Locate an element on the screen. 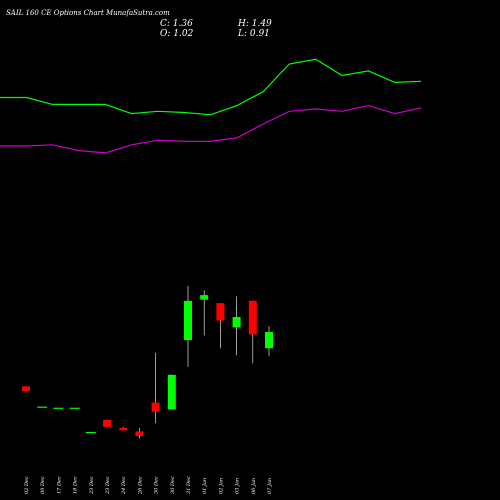 The height and width of the screenshot is (500, 500). lower-band-series is located at coordinates (211, 129).